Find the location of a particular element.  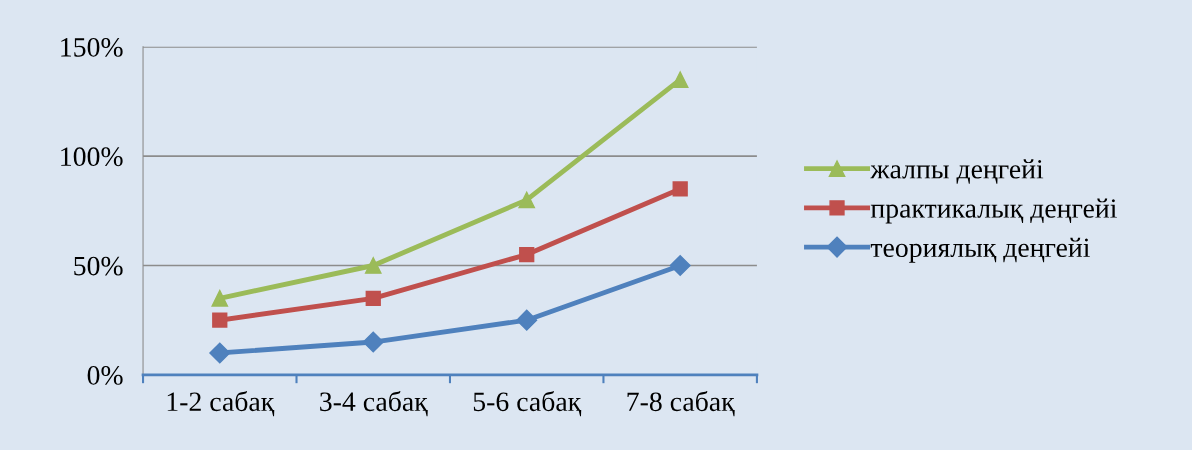

y-tick-label: 150% is located at coordinates (92, 47).